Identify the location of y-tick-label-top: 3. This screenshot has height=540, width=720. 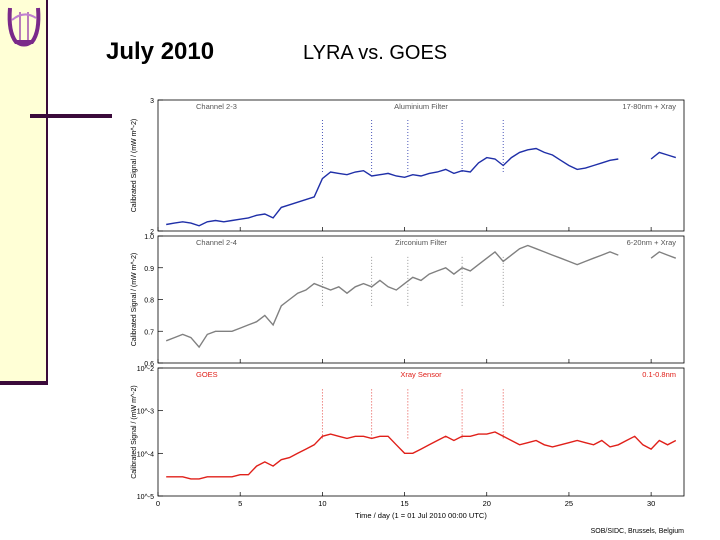
(152, 101).